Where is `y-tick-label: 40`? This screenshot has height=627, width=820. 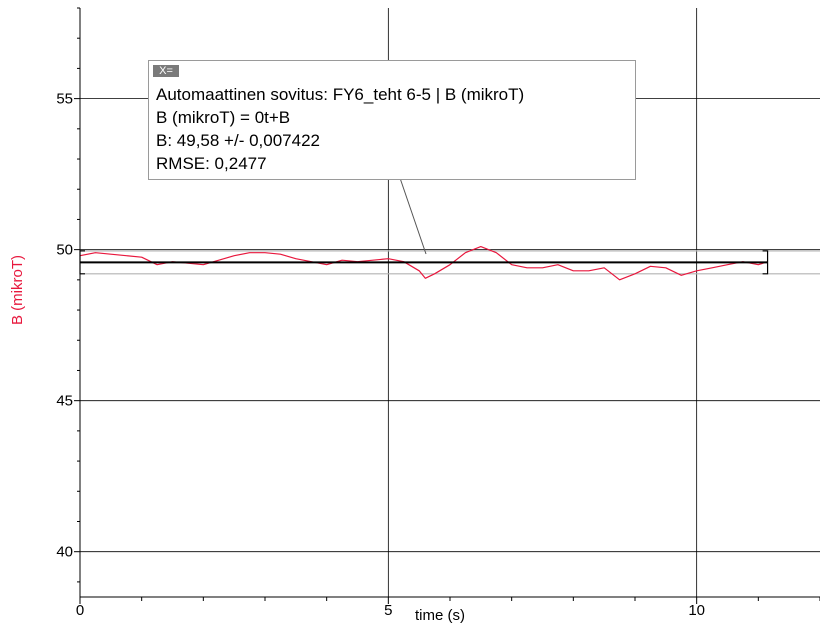 y-tick-label: 40 is located at coordinates (64, 552).